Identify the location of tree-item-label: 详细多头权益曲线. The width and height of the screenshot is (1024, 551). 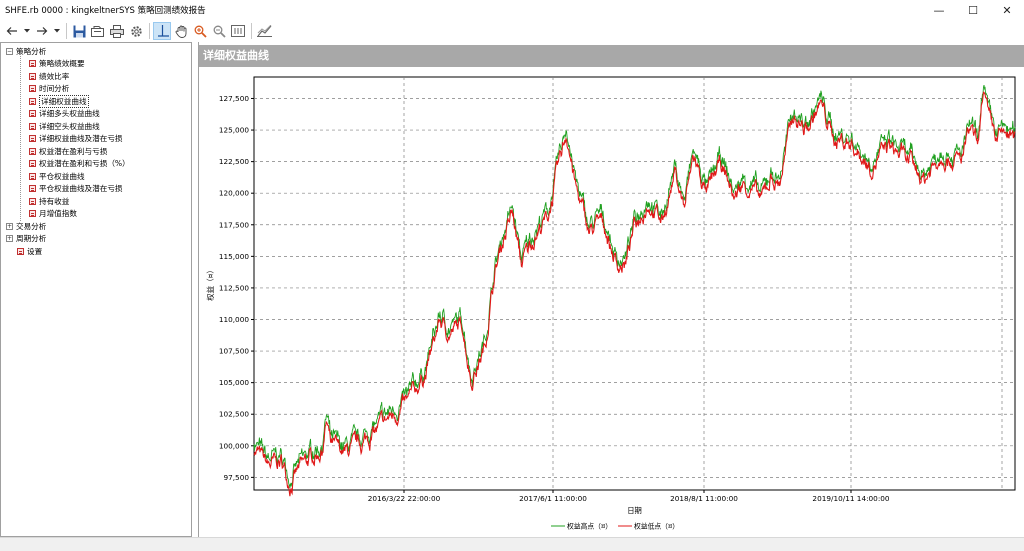
(69, 114).